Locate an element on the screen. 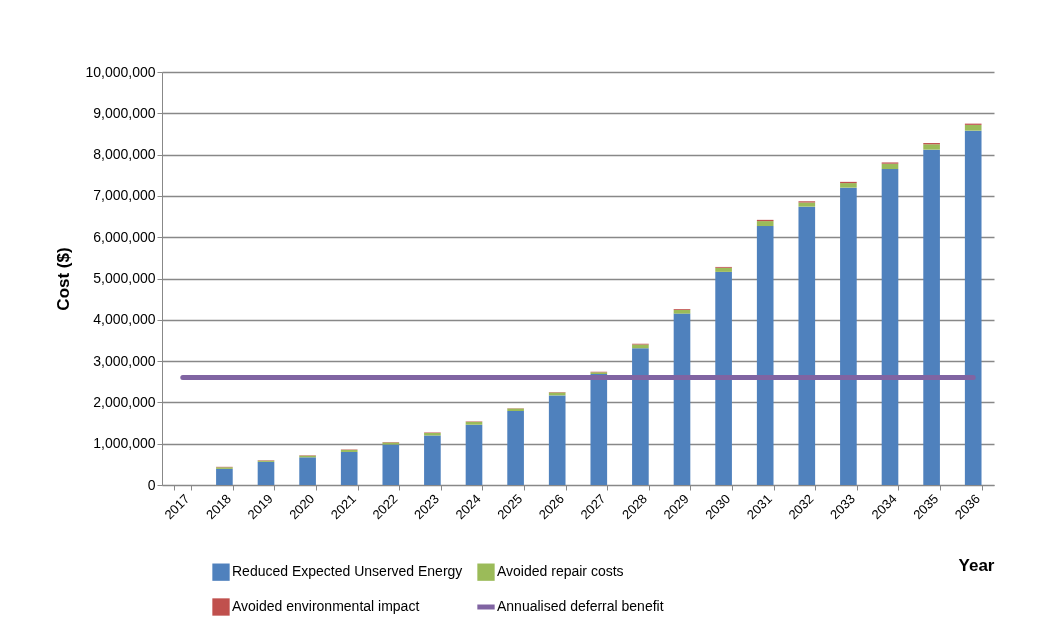  y-tick-label: 8,000,000 is located at coordinates (124, 154).